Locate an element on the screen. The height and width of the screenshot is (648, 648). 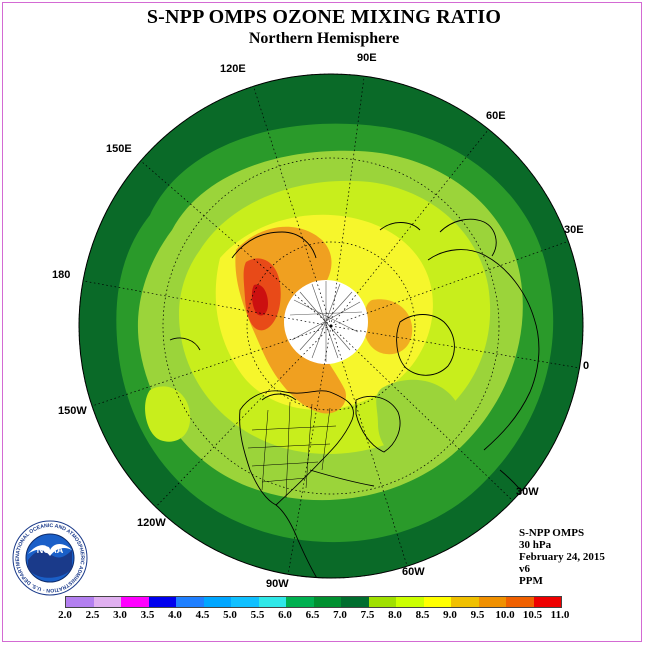
logo-noaa-text: NOAA is located at coordinates (50, 550).